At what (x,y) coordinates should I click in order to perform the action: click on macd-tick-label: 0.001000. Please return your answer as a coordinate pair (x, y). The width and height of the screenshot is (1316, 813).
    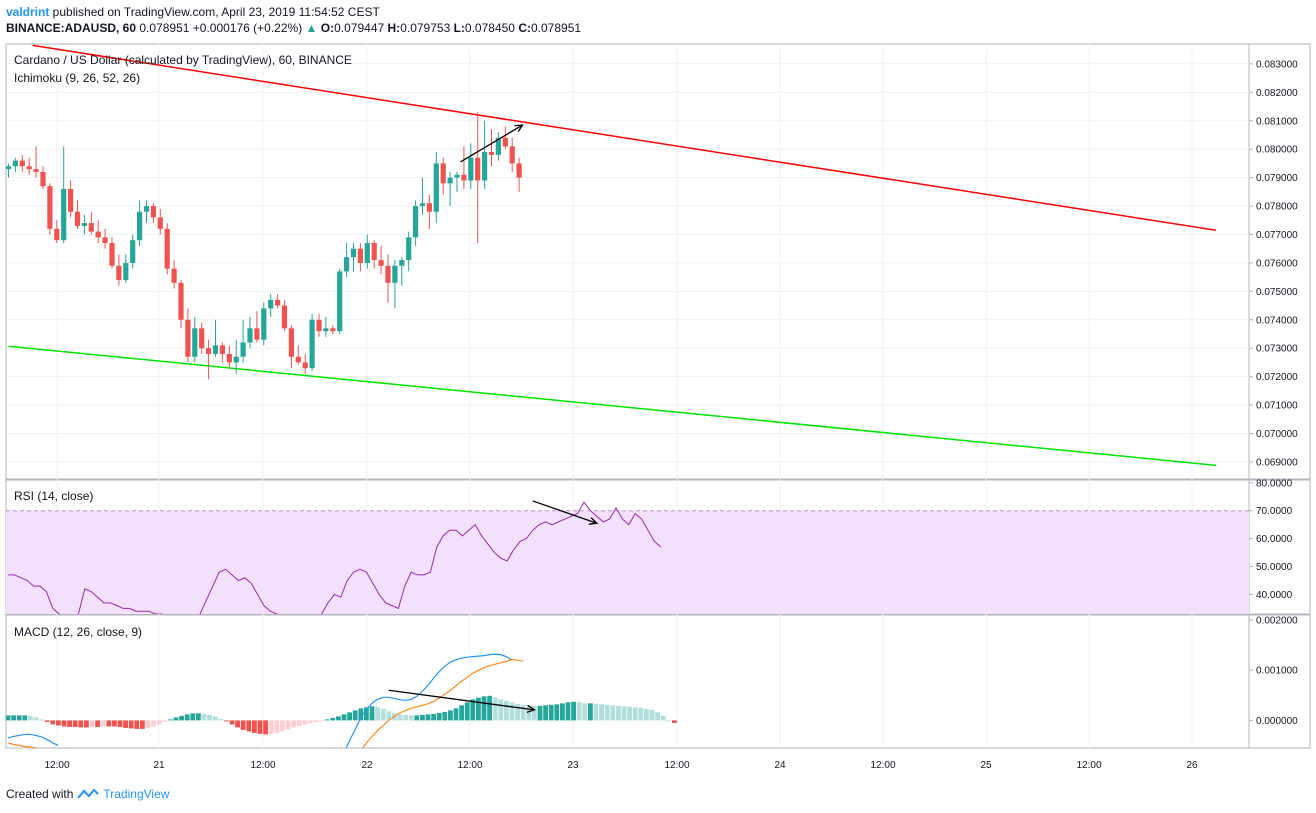
    Looking at the image, I should click on (1277, 671).